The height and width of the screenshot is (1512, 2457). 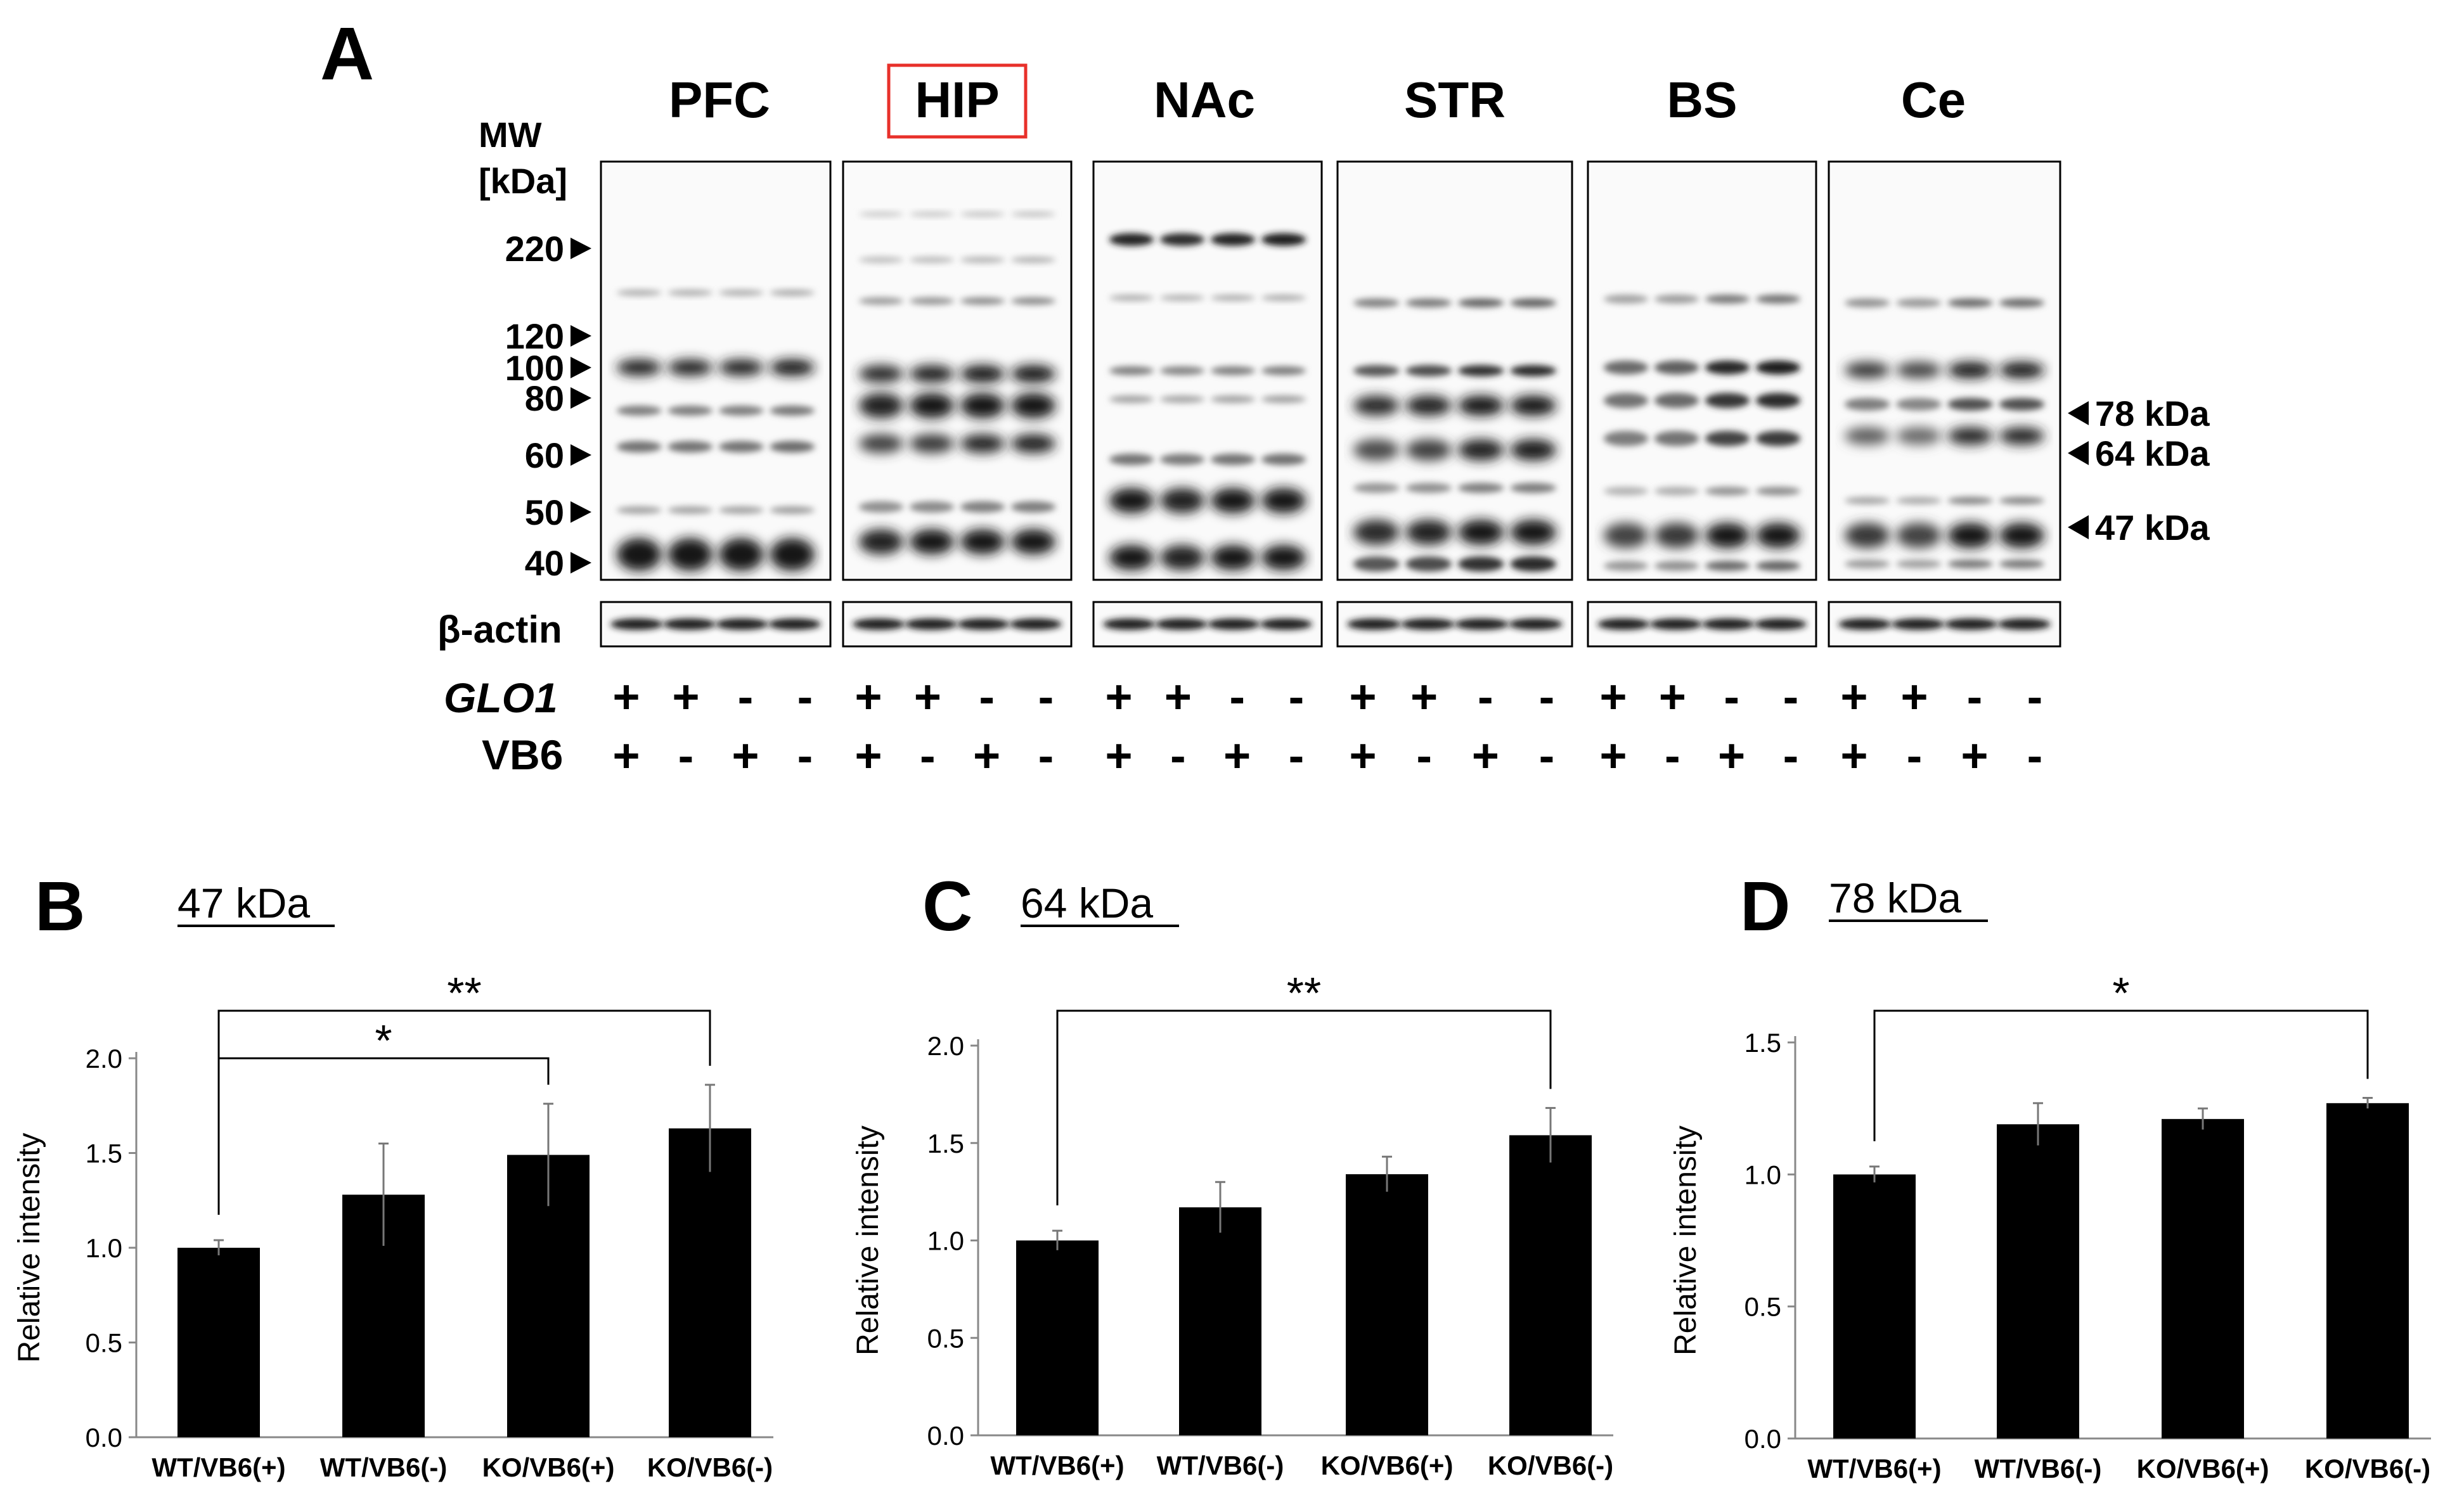 What do you see at coordinates (1702, 100) in the screenshot?
I see `region-title: BS` at bounding box center [1702, 100].